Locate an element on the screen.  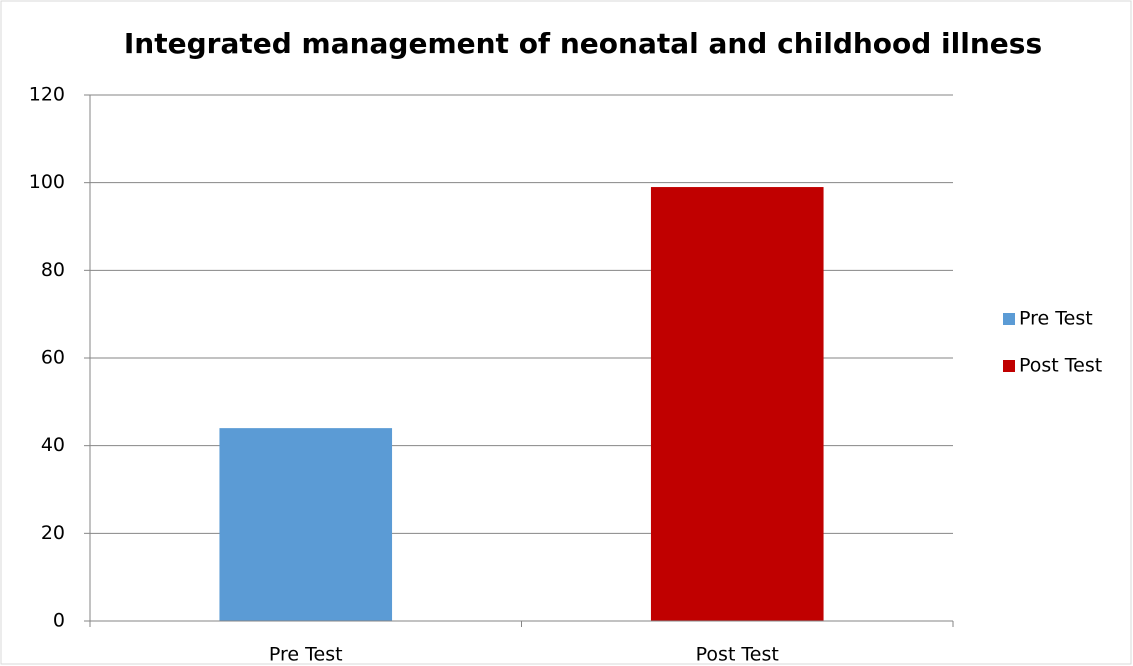
y-tick-label: 0 is located at coordinates (59, 621).